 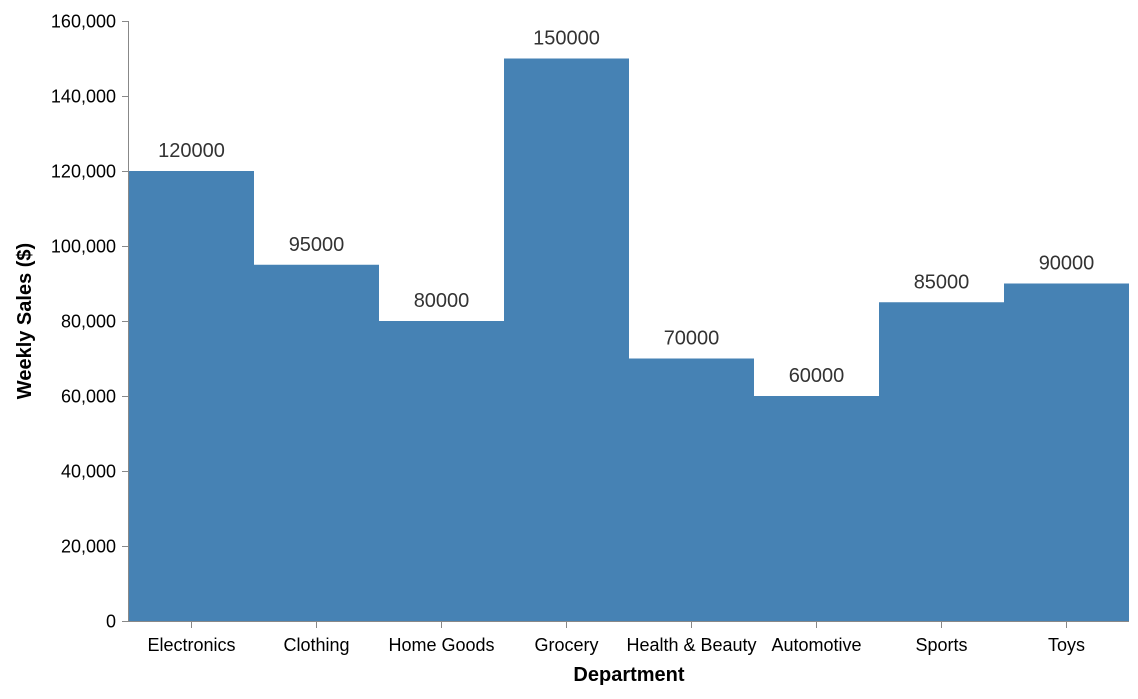 I want to click on data-label: 120000, so click(x=191, y=151).